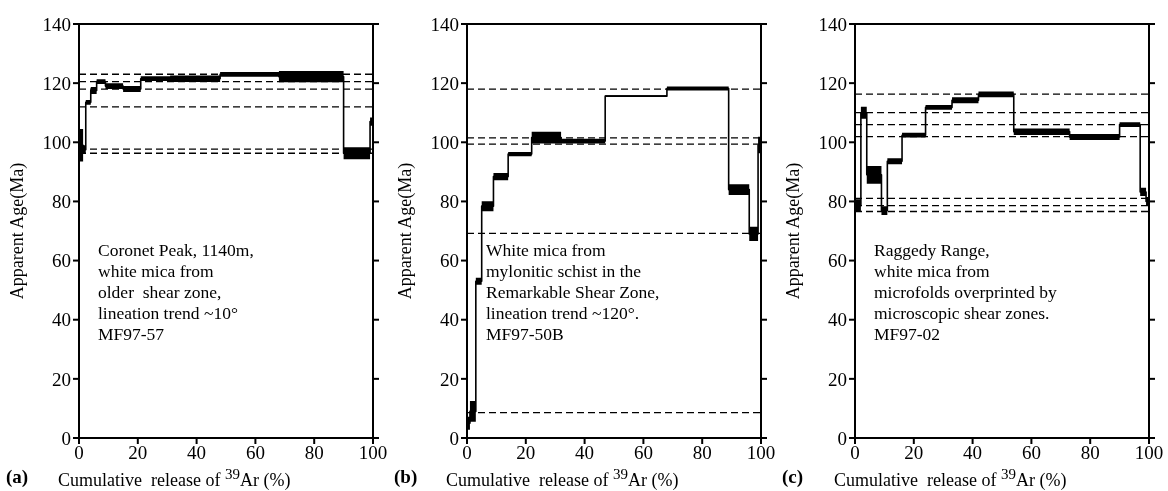 The width and height of the screenshot is (1168, 491). I want to click on annotation: White mica from mylonitic schist in the Remarkable Shear Zone, lineation trend ~120°. MF97-50B, so click(573, 292).